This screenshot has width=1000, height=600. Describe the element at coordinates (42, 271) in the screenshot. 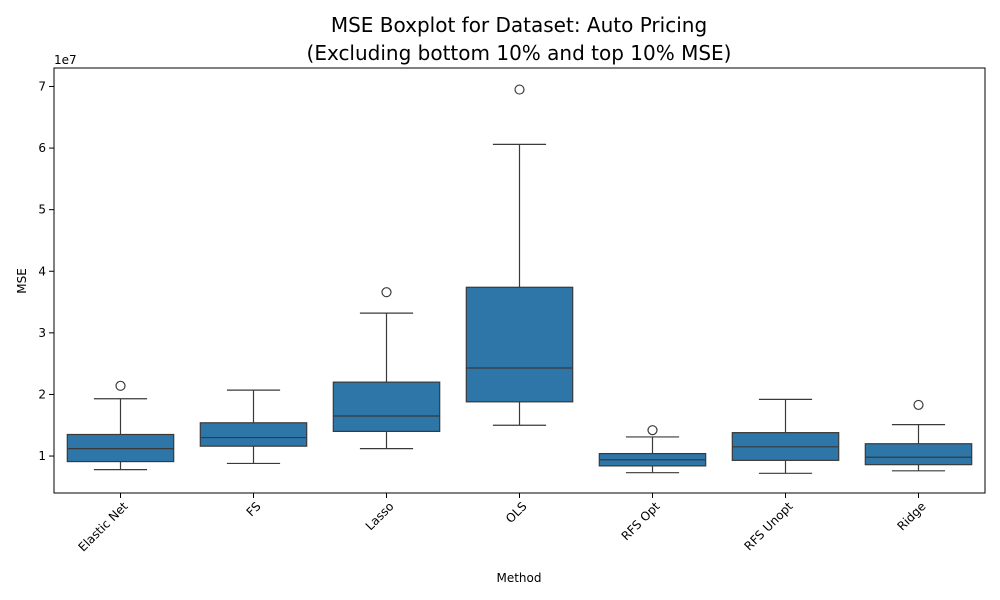

I see `y-tick-label: 4` at that location.